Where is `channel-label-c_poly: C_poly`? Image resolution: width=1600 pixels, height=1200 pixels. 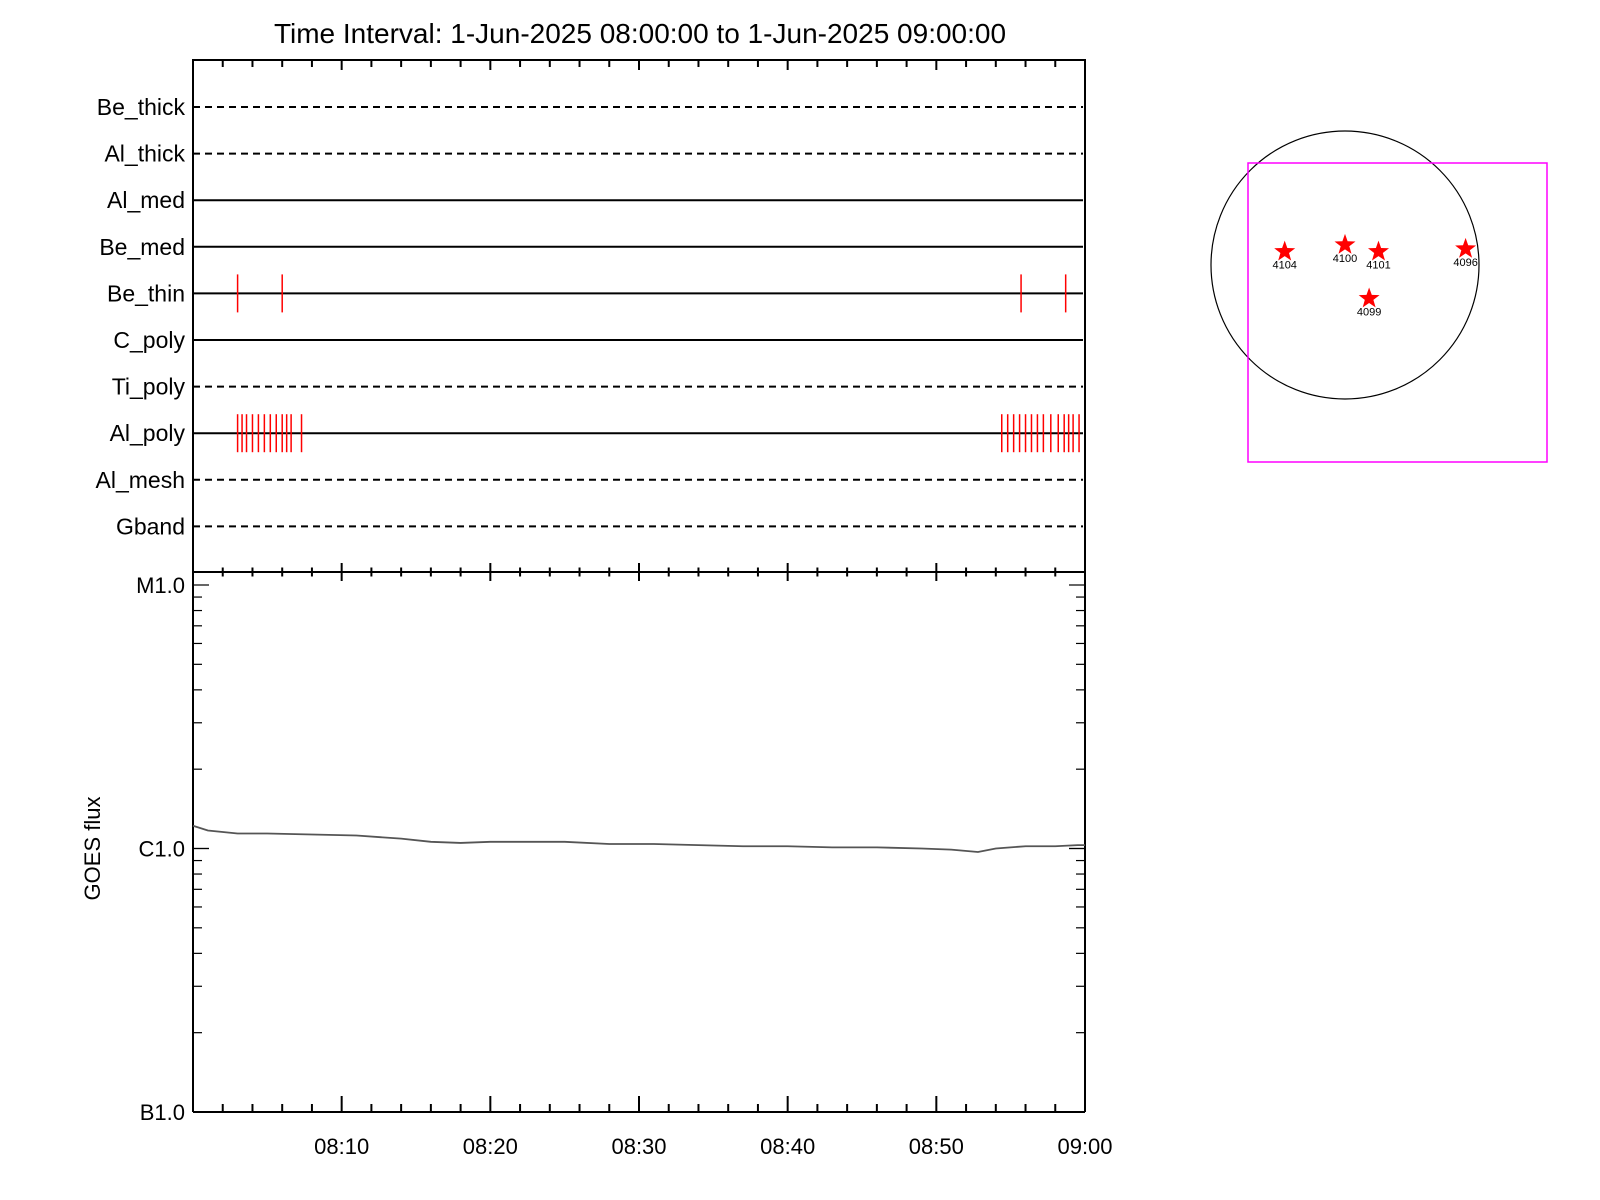
channel-label-c_poly: C_poly is located at coordinates (149, 340).